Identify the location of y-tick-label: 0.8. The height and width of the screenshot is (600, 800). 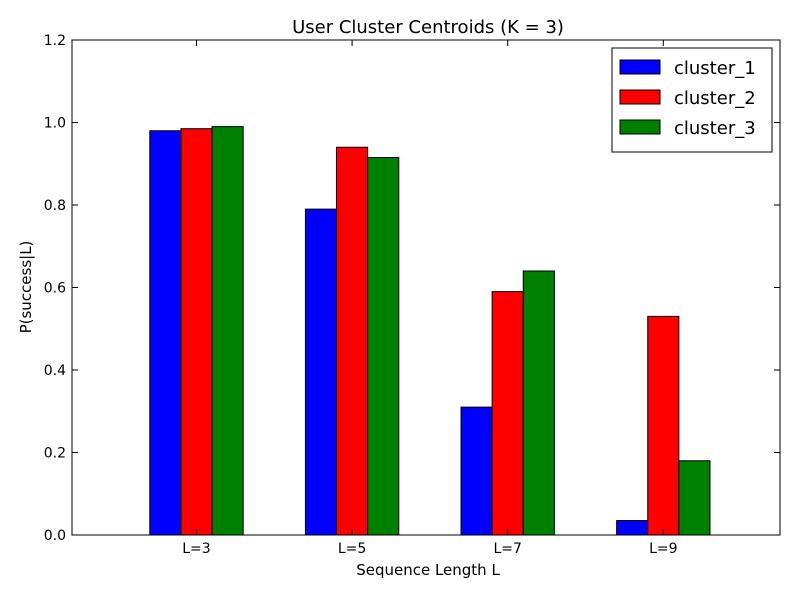
(55, 206).